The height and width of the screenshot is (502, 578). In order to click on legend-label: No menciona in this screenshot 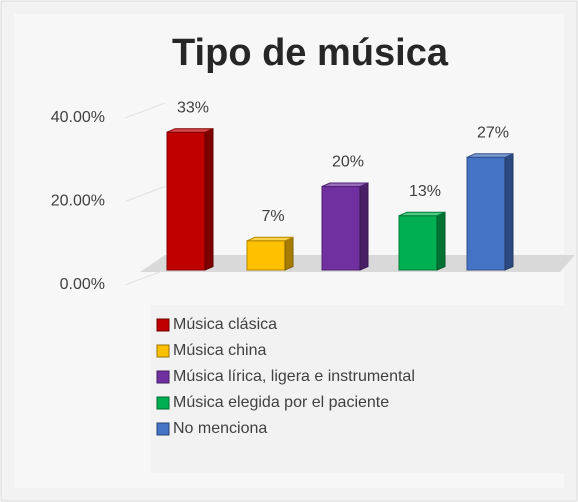, I will do `click(220, 428)`.